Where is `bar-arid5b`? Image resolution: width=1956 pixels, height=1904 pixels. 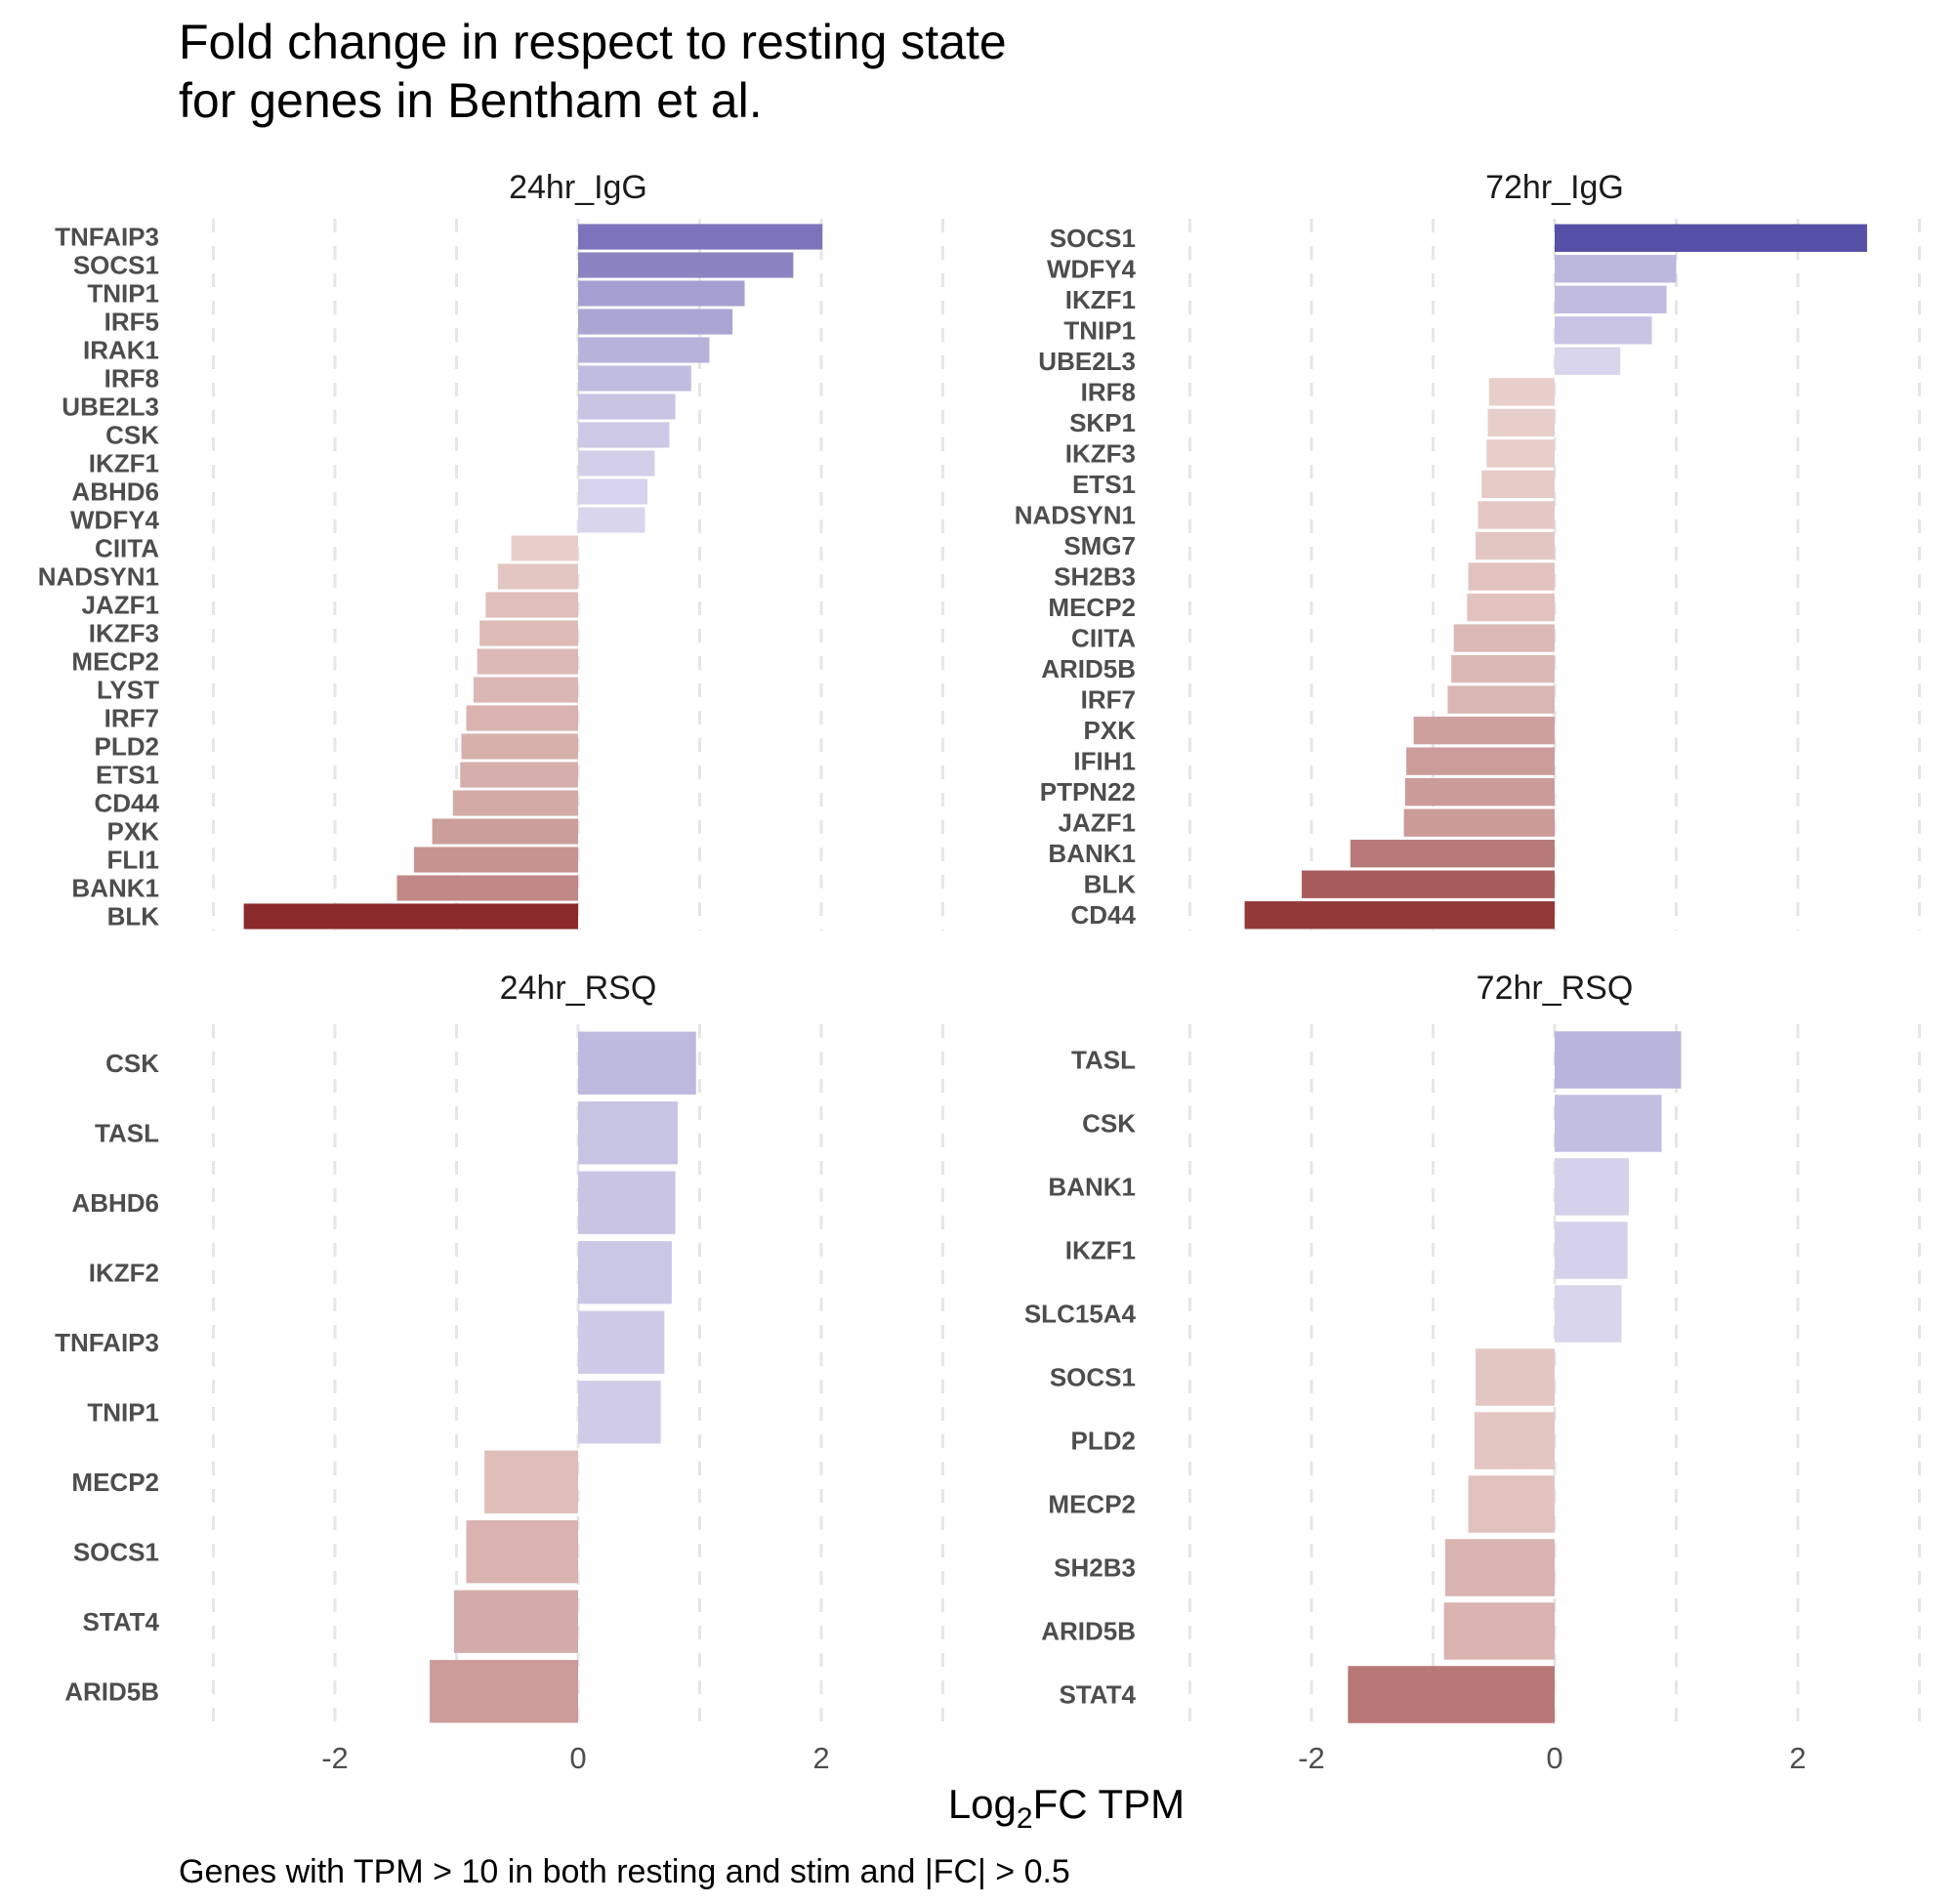 bar-arid5b is located at coordinates (504, 1691).